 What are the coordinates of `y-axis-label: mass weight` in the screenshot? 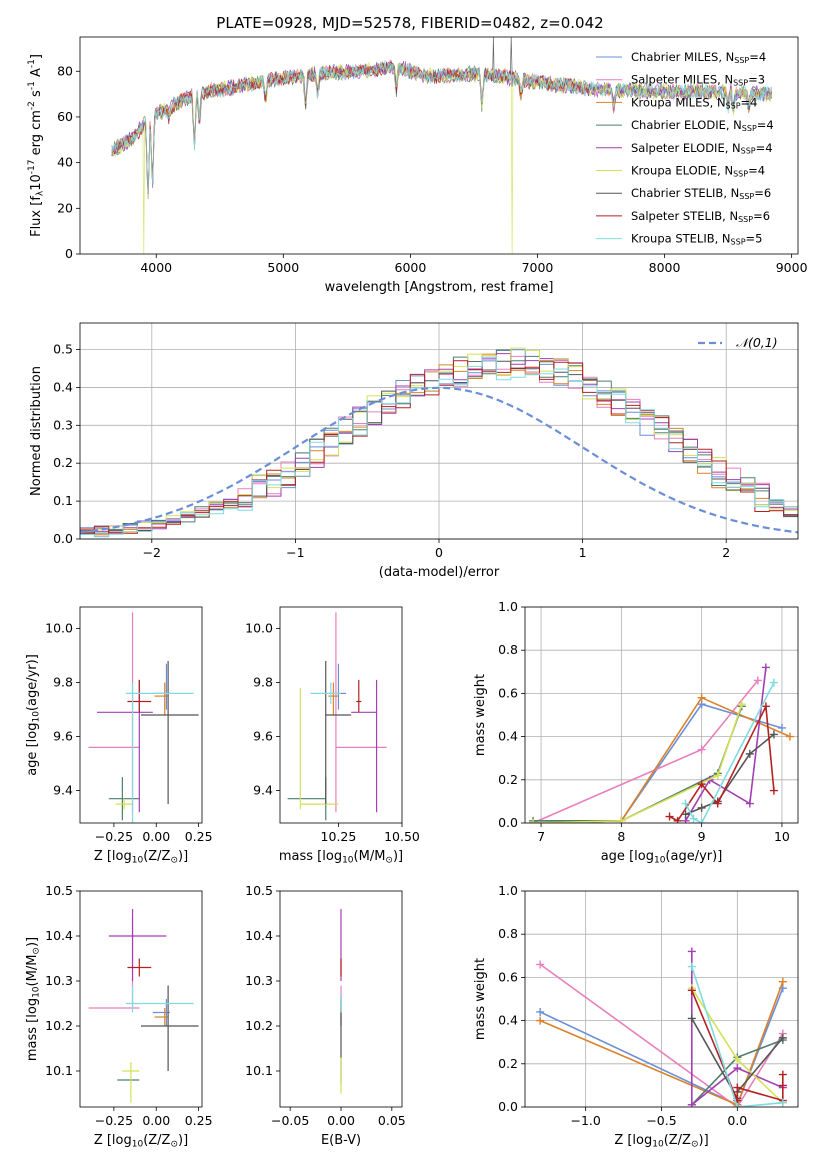 It's located at (480, 715).